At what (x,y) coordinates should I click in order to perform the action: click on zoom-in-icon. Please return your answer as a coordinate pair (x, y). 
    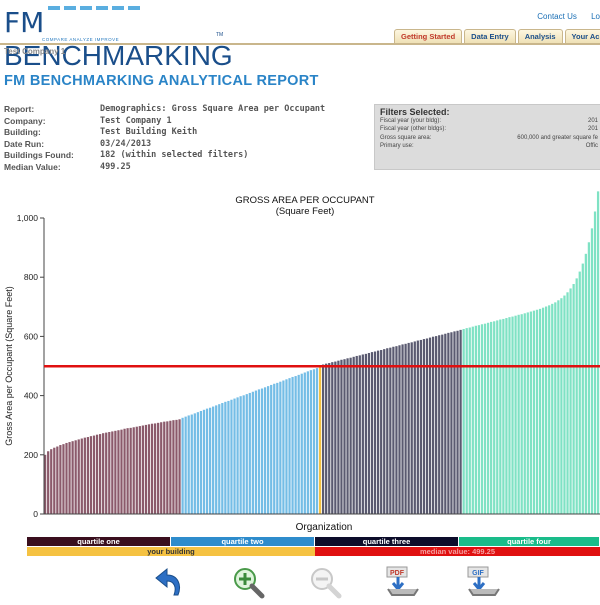
    Looking at the image, I should click on (249, 583).